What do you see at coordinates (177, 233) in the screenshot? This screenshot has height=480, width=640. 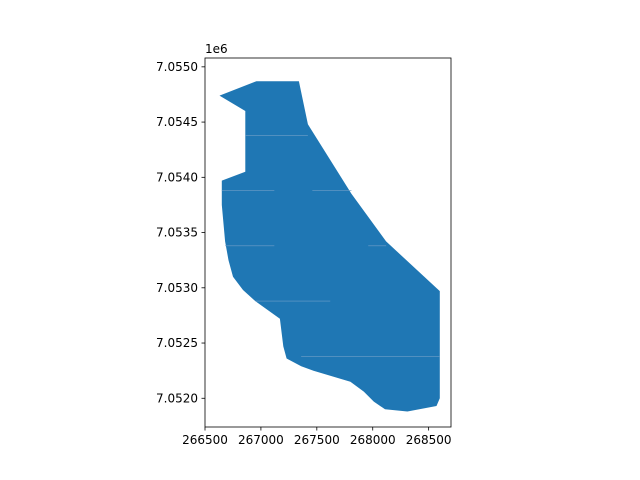 I see `y-tick-label: 7.0535` at bounding box center [177, 233].